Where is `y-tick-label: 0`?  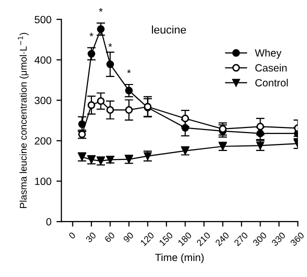
y-tick-label: 0 is located at coordinates (49, 222).